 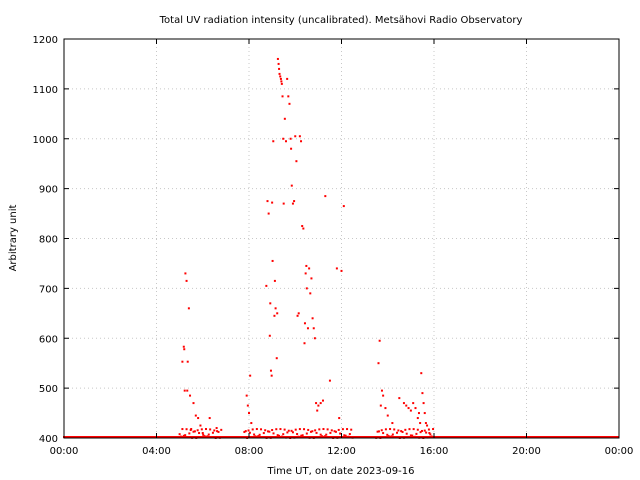 What do you see at coordinates (249, 451) in the screenshot?
I see `x-tick-label: 08:00` at bounding box center [249, 451].